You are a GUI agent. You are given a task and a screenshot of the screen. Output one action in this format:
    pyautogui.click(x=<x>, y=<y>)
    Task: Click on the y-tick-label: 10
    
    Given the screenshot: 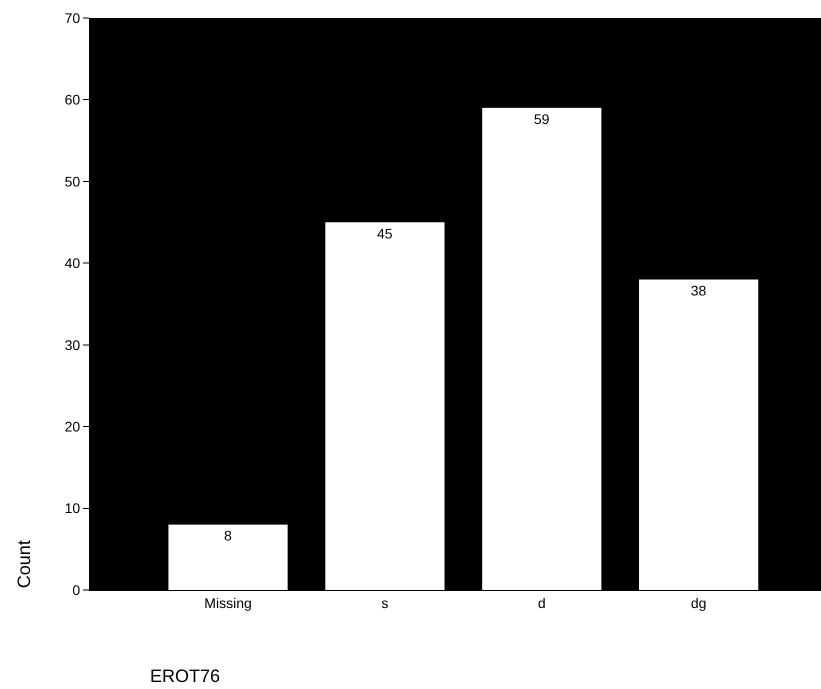 What is the action you would take?
    pyautogui.click(x=72, y=508)
    